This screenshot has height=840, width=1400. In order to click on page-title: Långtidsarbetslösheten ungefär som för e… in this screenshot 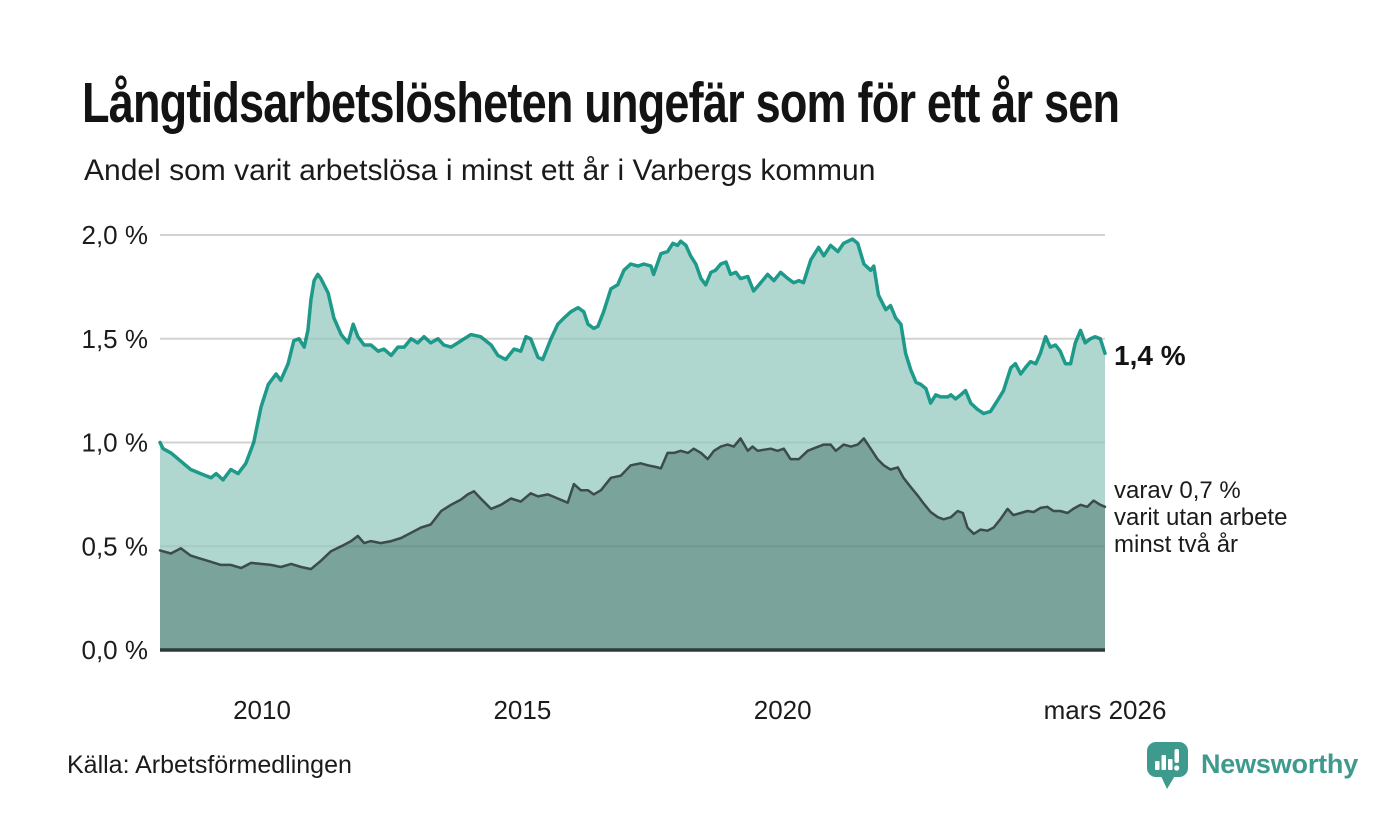, I will do `click(601, 103)`.